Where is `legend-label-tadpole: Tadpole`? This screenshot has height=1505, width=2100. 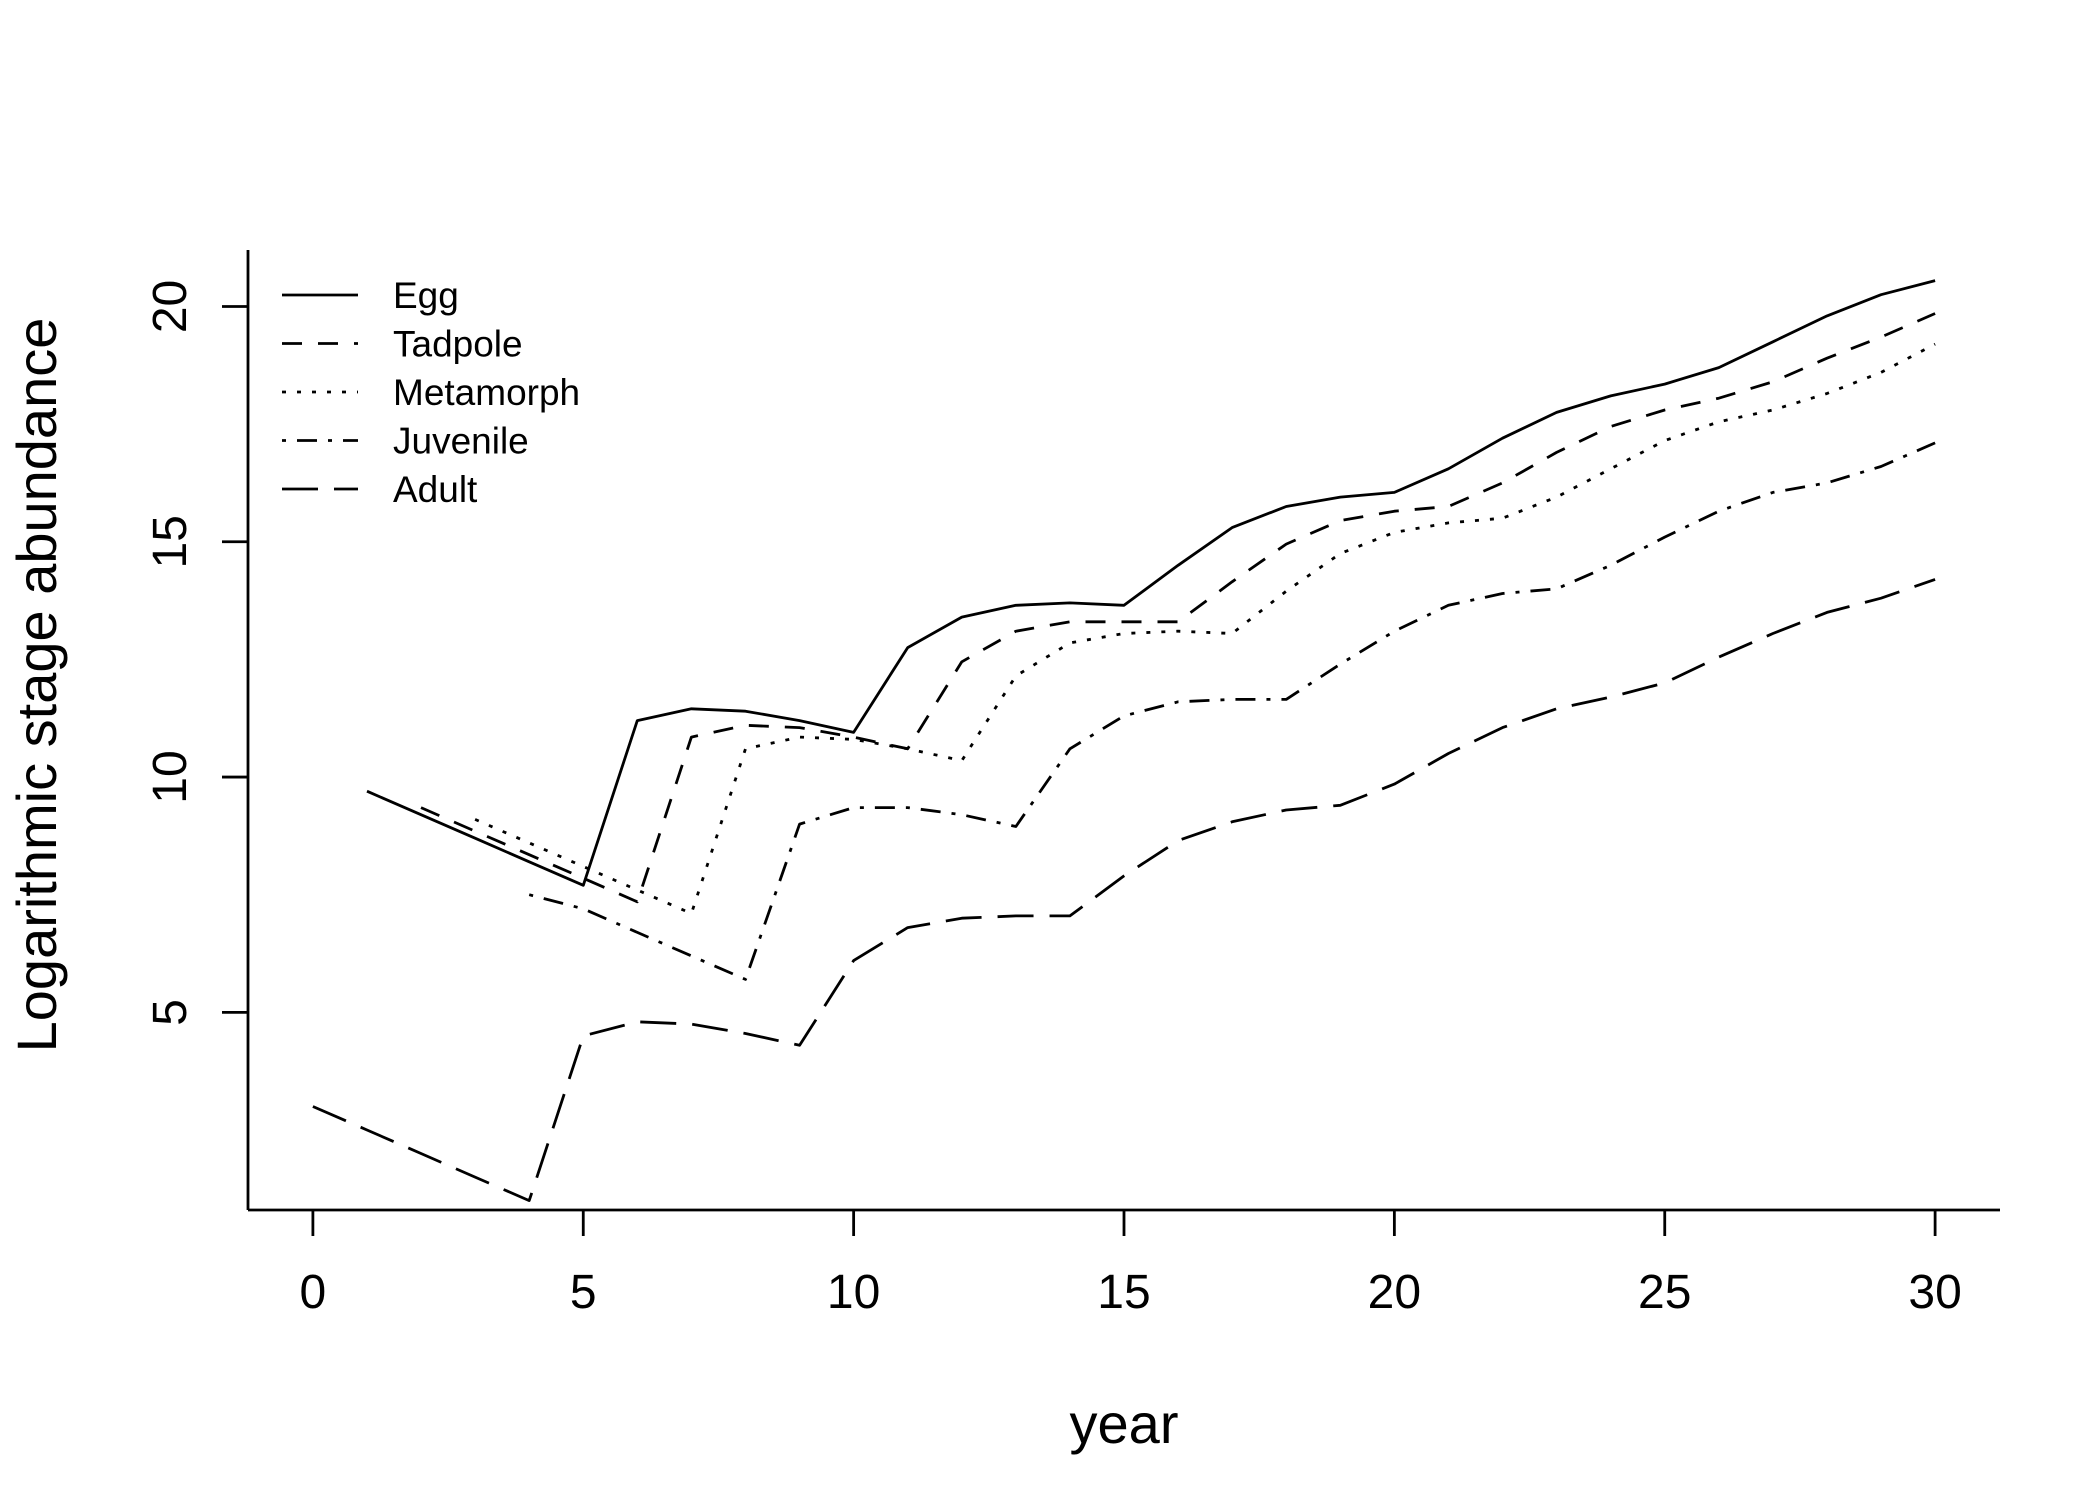
legend-label-tadpole: Tadpole is located at coordinates (458, 344).